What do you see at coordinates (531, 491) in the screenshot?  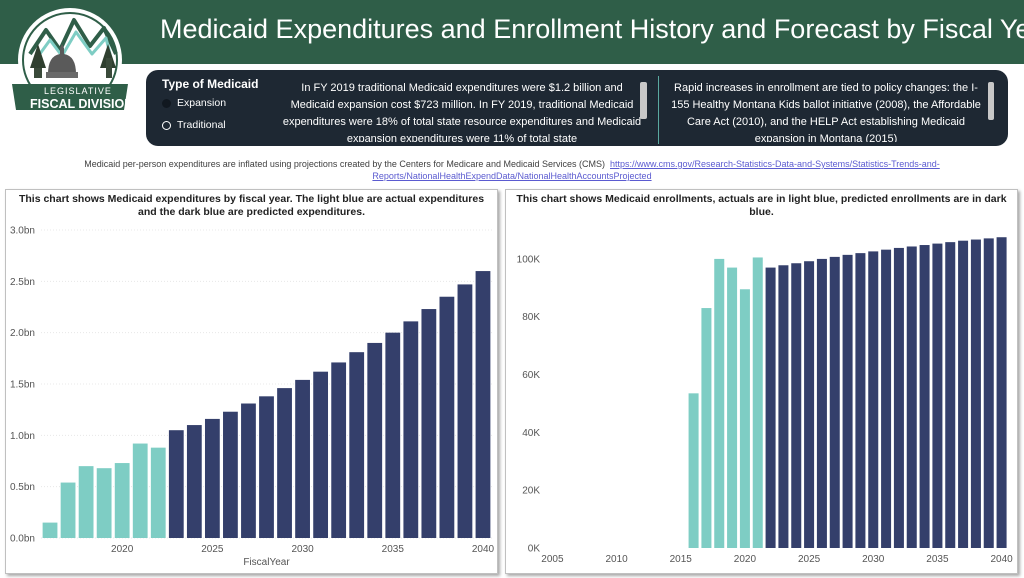 I see `y-tick-label: 20K` at bounding box center [531, 491].